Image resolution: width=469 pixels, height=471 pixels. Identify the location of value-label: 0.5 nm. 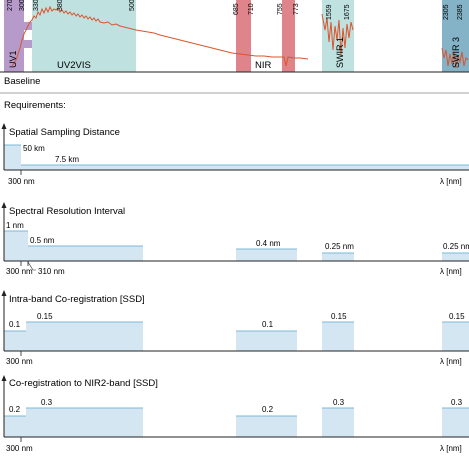
(42, 240).